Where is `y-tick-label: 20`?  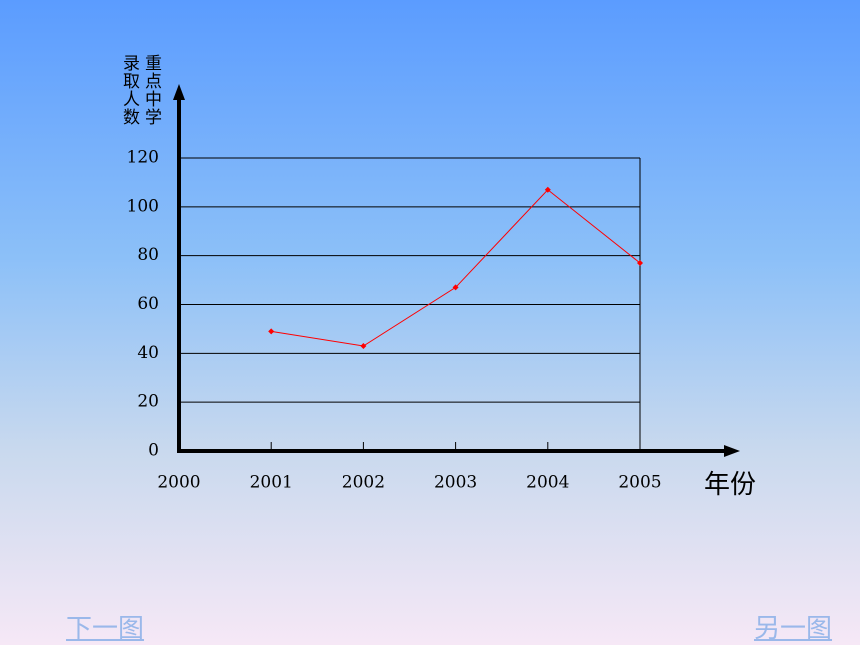
y-tick-label: 20 is located at coordinates (148, 402).